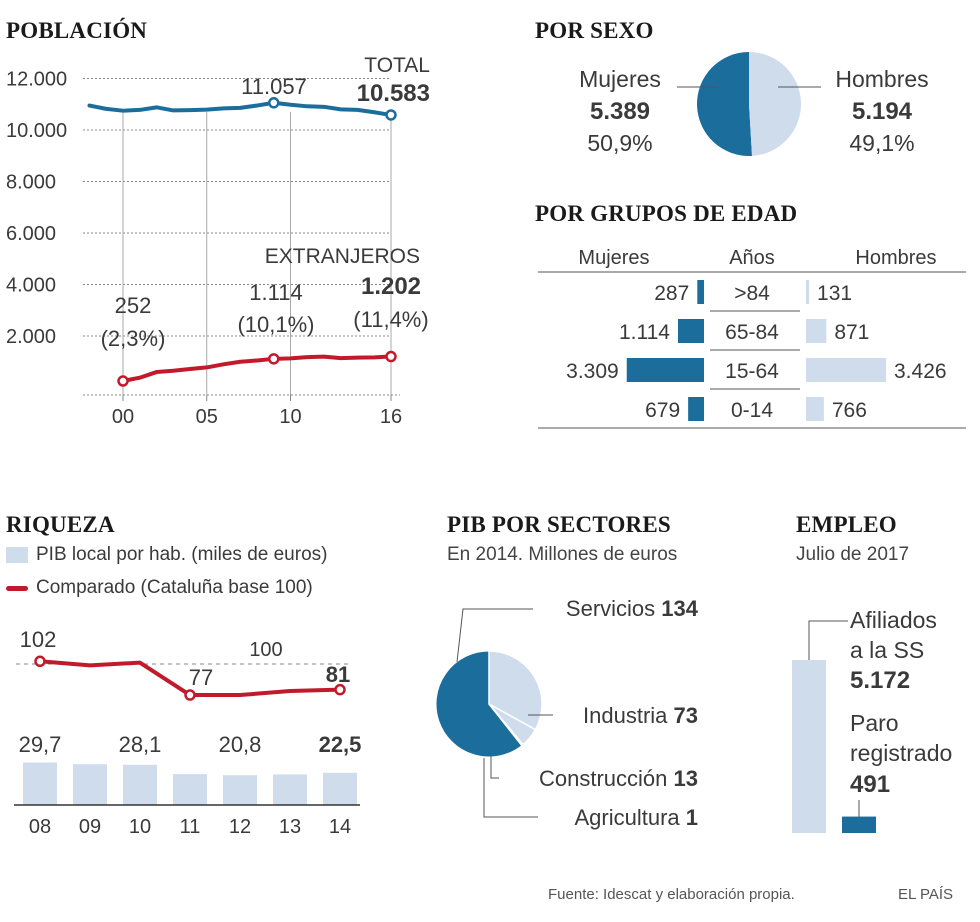  What do you see at coordinates (752, 258) in the screenshot?
I see `edad-header-anos: Años` at bounding box center [752, 258].